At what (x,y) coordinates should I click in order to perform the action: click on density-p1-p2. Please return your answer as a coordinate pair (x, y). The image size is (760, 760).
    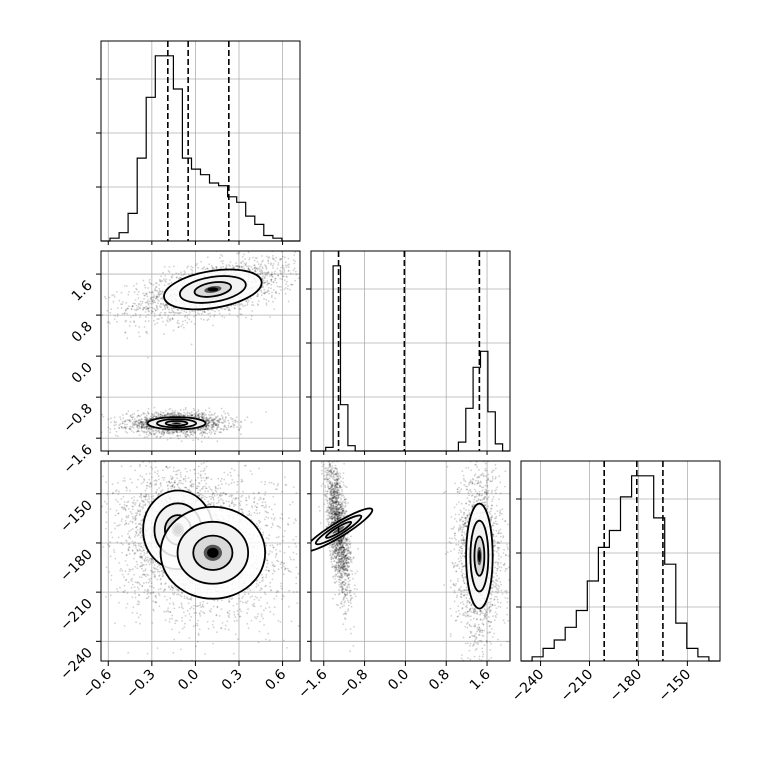
    Looking at the image, I should click on (410, 561).